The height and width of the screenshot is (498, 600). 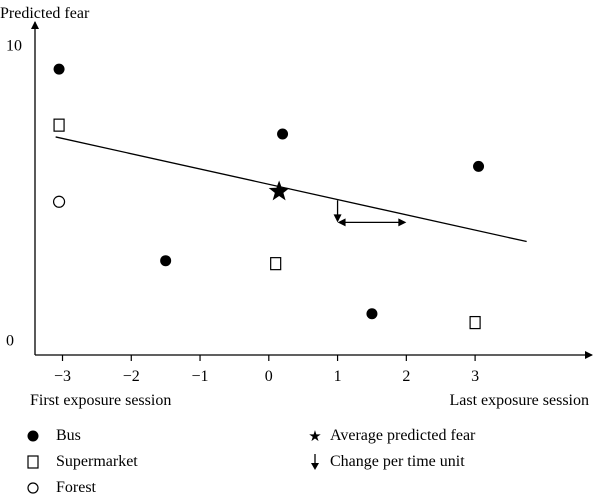 I want to click on legend-change: Change per time unit, so click(x=384, y=462).